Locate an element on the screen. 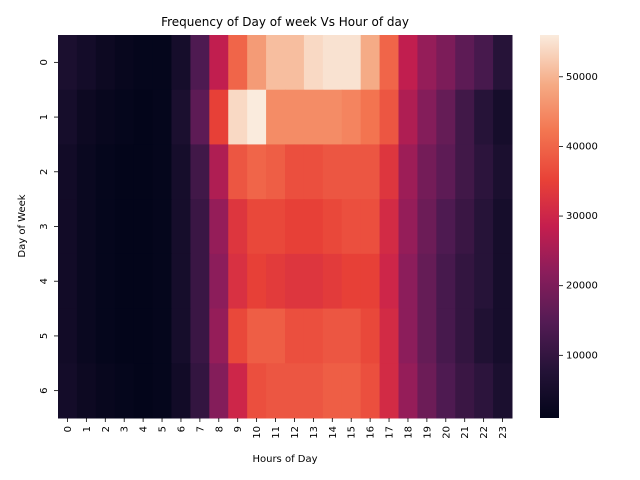 The image size is (640, 480). chart-title: Frequency of Day of week Vs Hour of day is located at coordinates (285, 22).